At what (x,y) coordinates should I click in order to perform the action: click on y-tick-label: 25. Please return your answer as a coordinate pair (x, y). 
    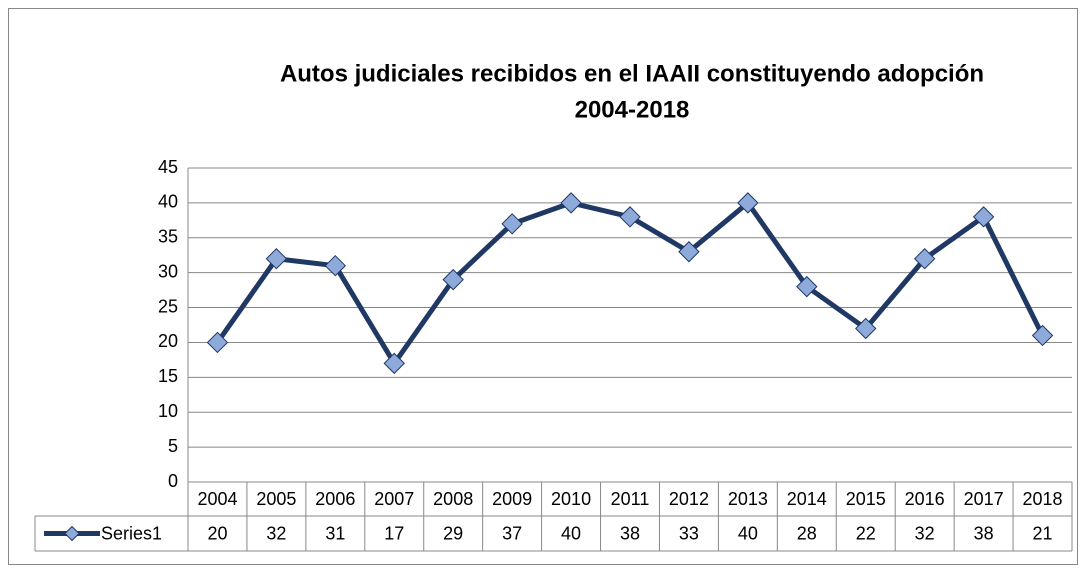
    Looking at the image, I should click on (168, 306).